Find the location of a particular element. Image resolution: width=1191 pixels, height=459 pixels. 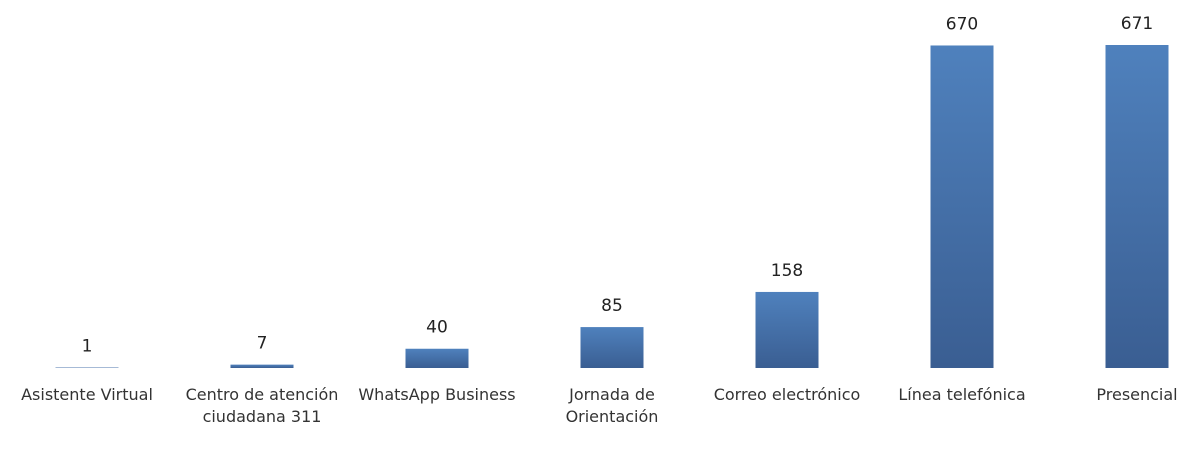

x-tick-label: Línea telefónica is located at coordinates (962, 394).